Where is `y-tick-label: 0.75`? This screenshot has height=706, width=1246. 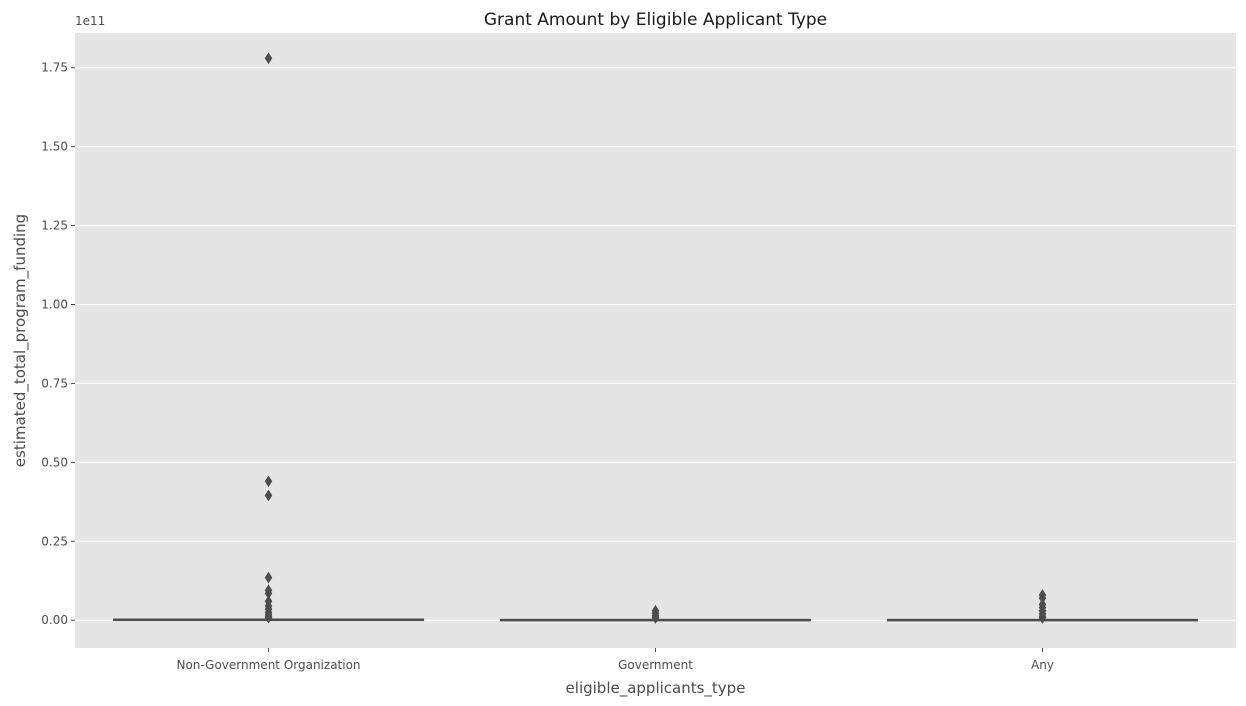 y-tick-label: 0.75 is located at coordinates (54, 383).